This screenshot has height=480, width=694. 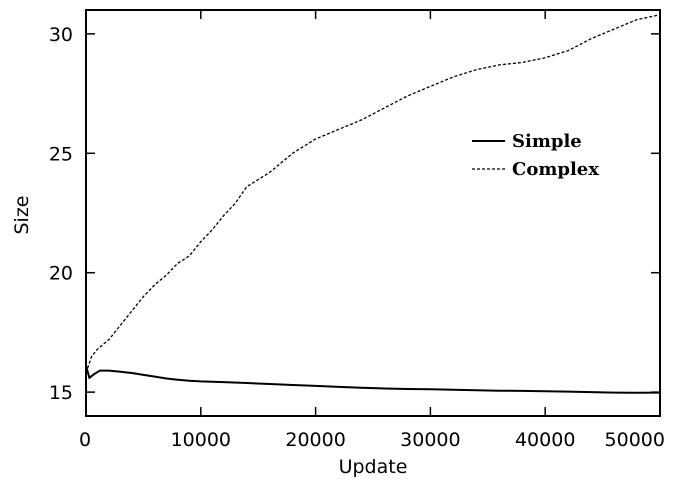 What do you see at coordinates (315, 440) in the screenshot?
I see `x-tick-label: 20000` at bounding box center [315, 440].